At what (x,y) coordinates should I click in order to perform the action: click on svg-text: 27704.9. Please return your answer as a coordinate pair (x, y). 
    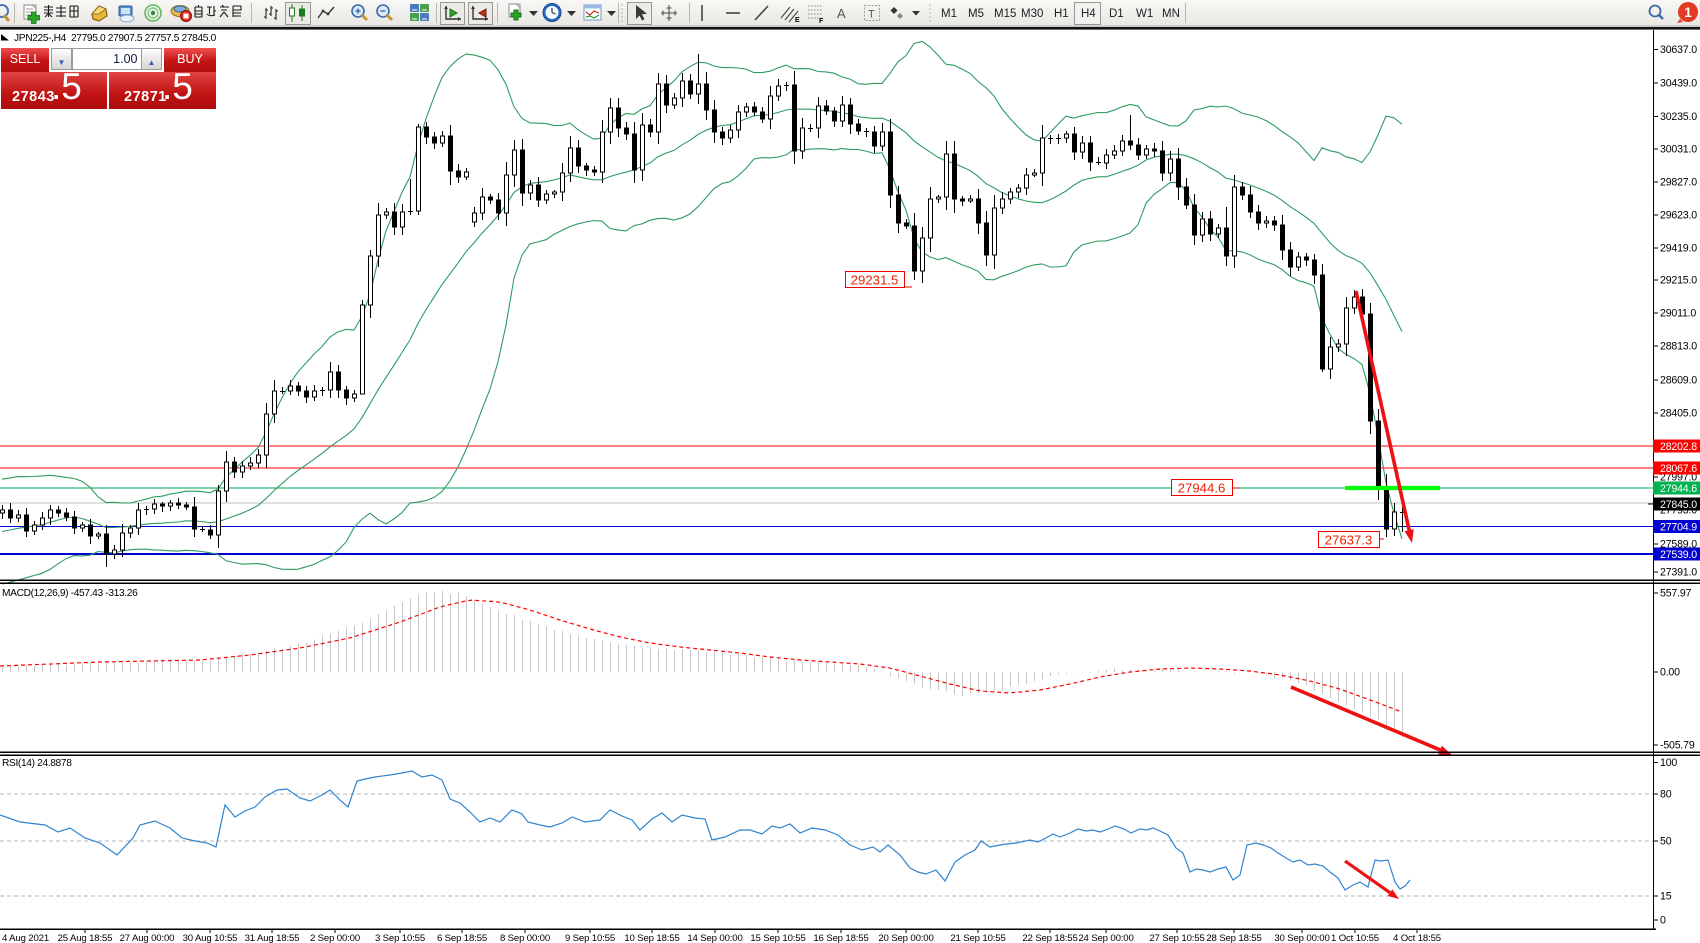
    Looking at the image, I should click on (1678, 528).